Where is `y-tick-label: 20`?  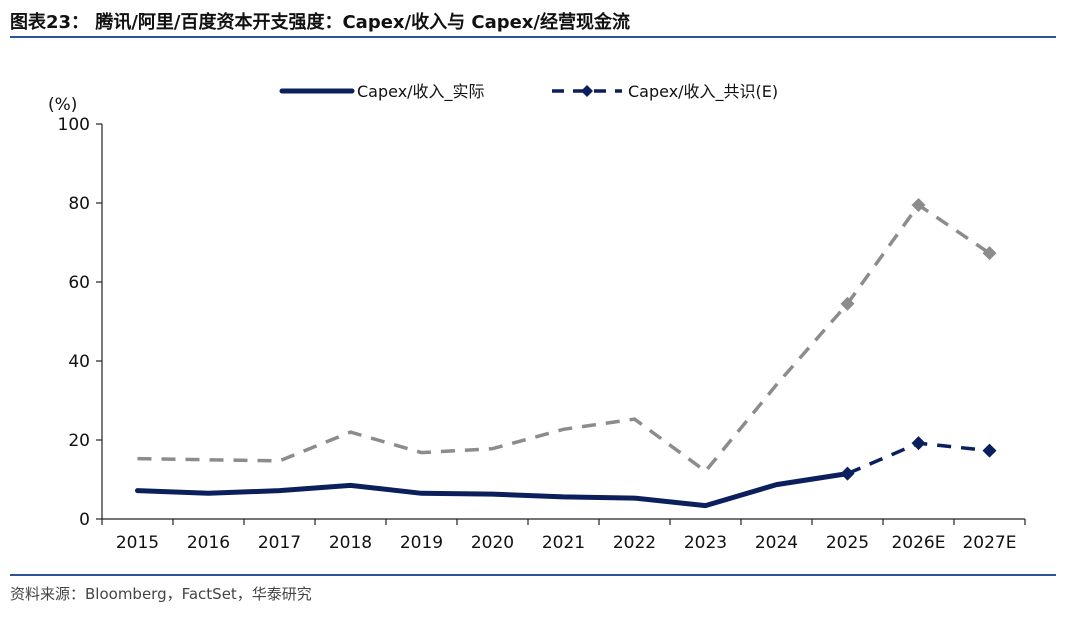
y-tick-label: 20 is located at coordinates (79, 441).